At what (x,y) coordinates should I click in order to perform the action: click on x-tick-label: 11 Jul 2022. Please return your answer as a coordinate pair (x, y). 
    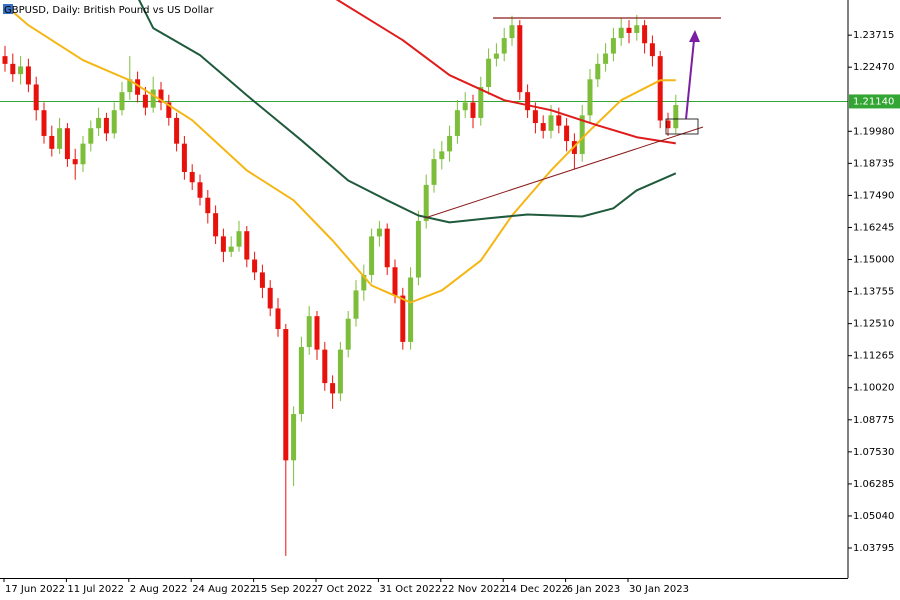
    Looking at the image, I should click on (95, 589).